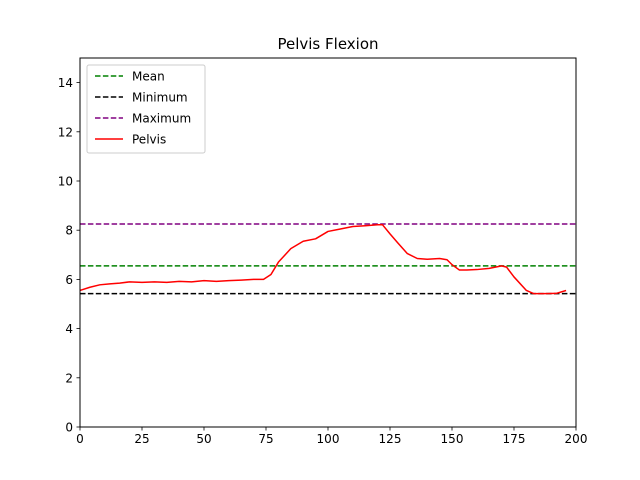  I want to click on series-line-pelvis, so click(323, 259).